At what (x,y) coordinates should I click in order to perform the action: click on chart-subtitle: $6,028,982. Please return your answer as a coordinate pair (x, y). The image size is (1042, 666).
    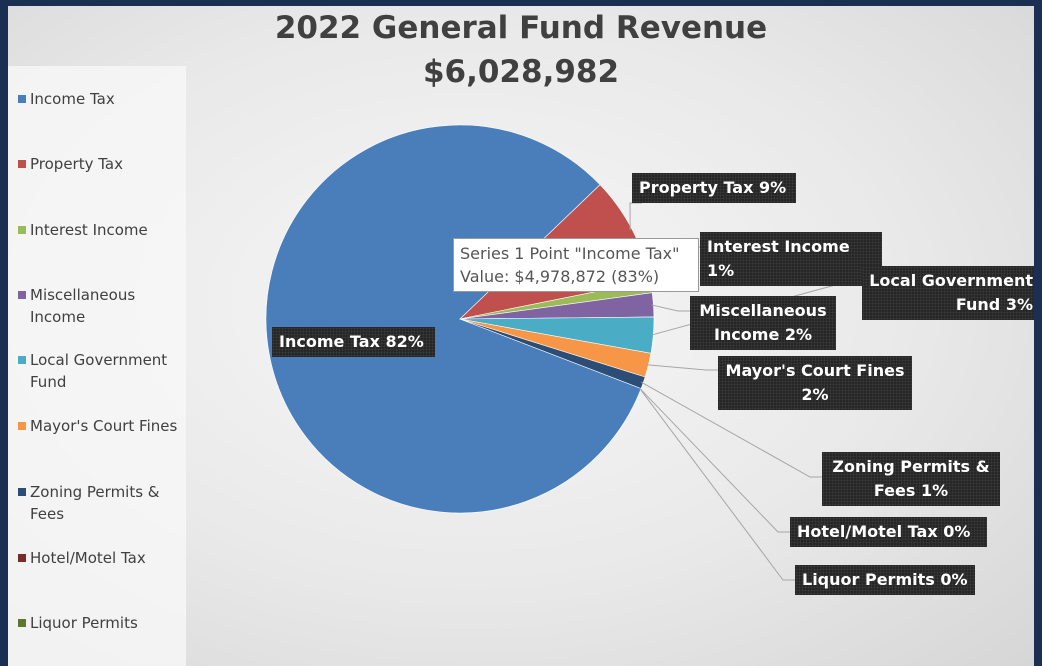
    Looking at the image, I should click on (521, 72).